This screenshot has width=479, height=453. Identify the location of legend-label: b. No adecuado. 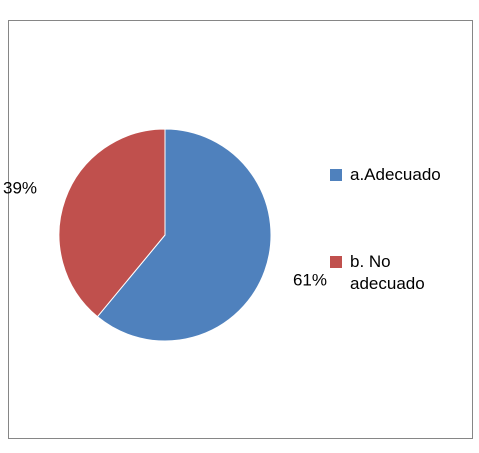
(387, 272).